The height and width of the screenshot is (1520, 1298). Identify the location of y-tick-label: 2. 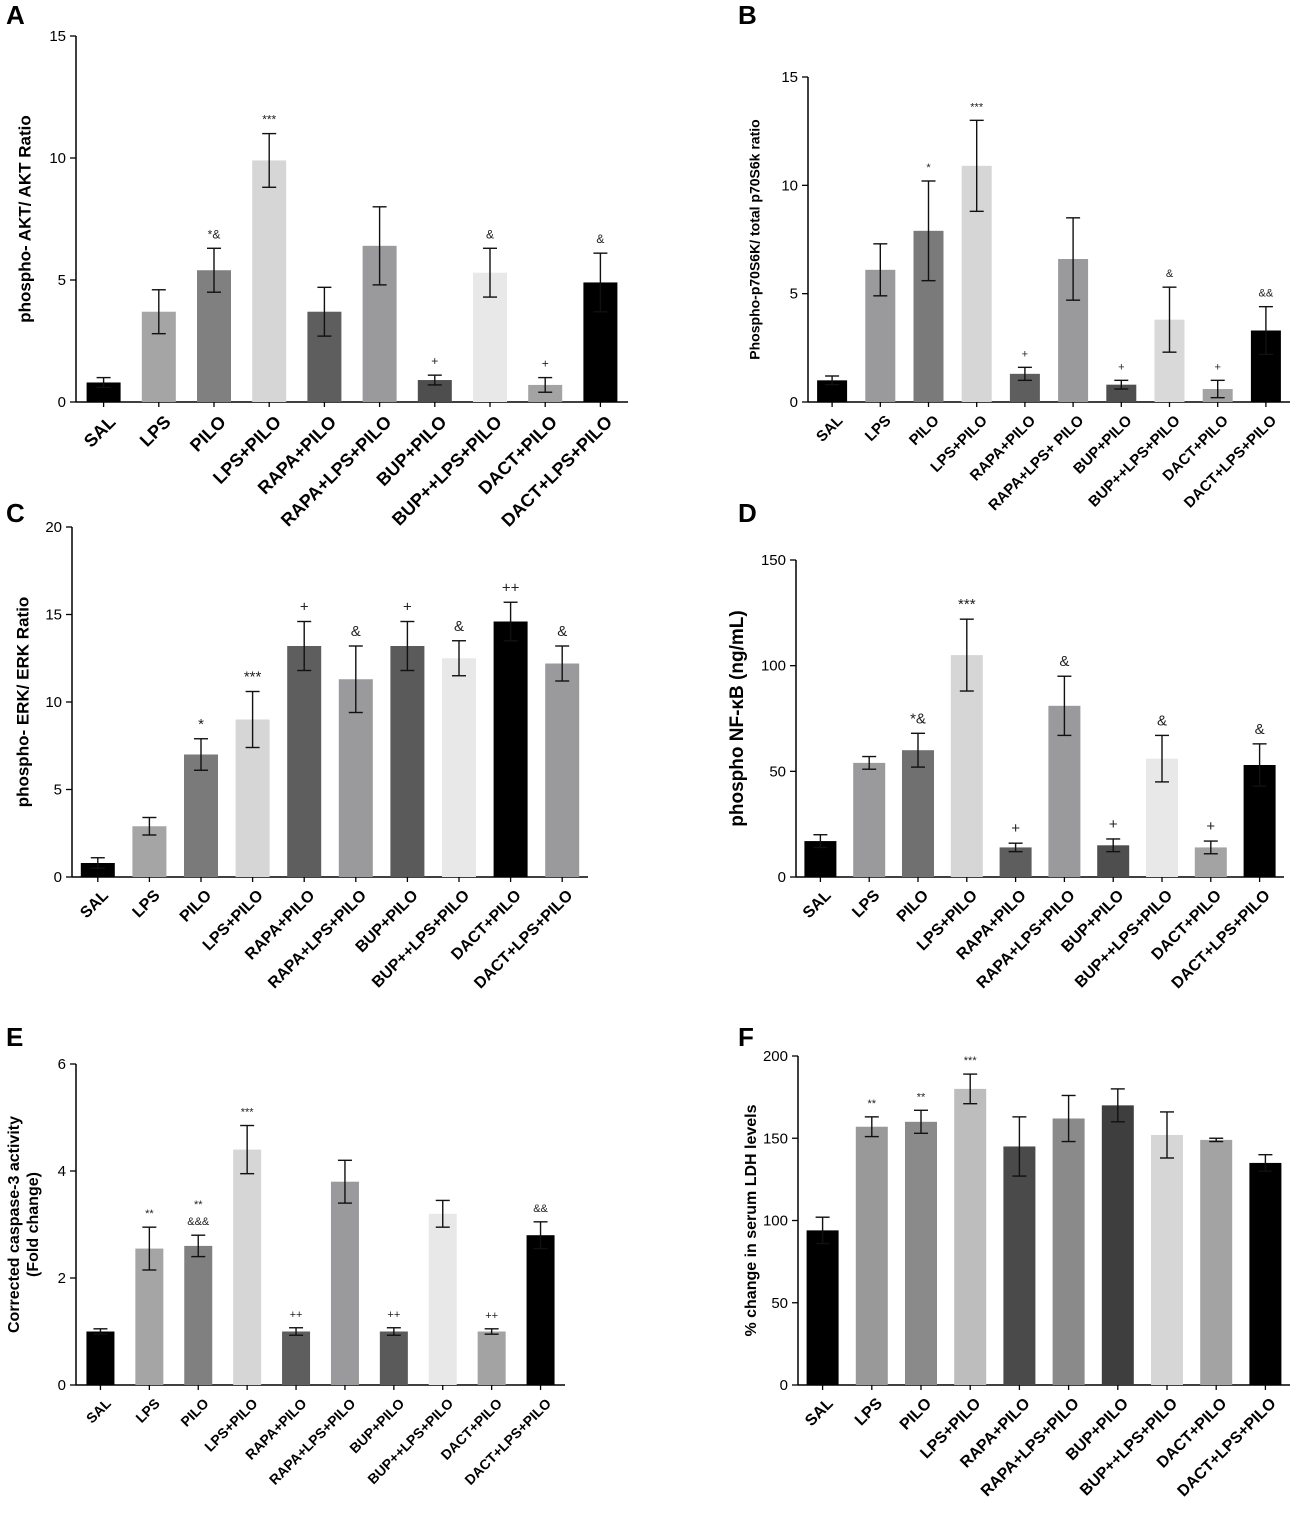
(62, 1278).